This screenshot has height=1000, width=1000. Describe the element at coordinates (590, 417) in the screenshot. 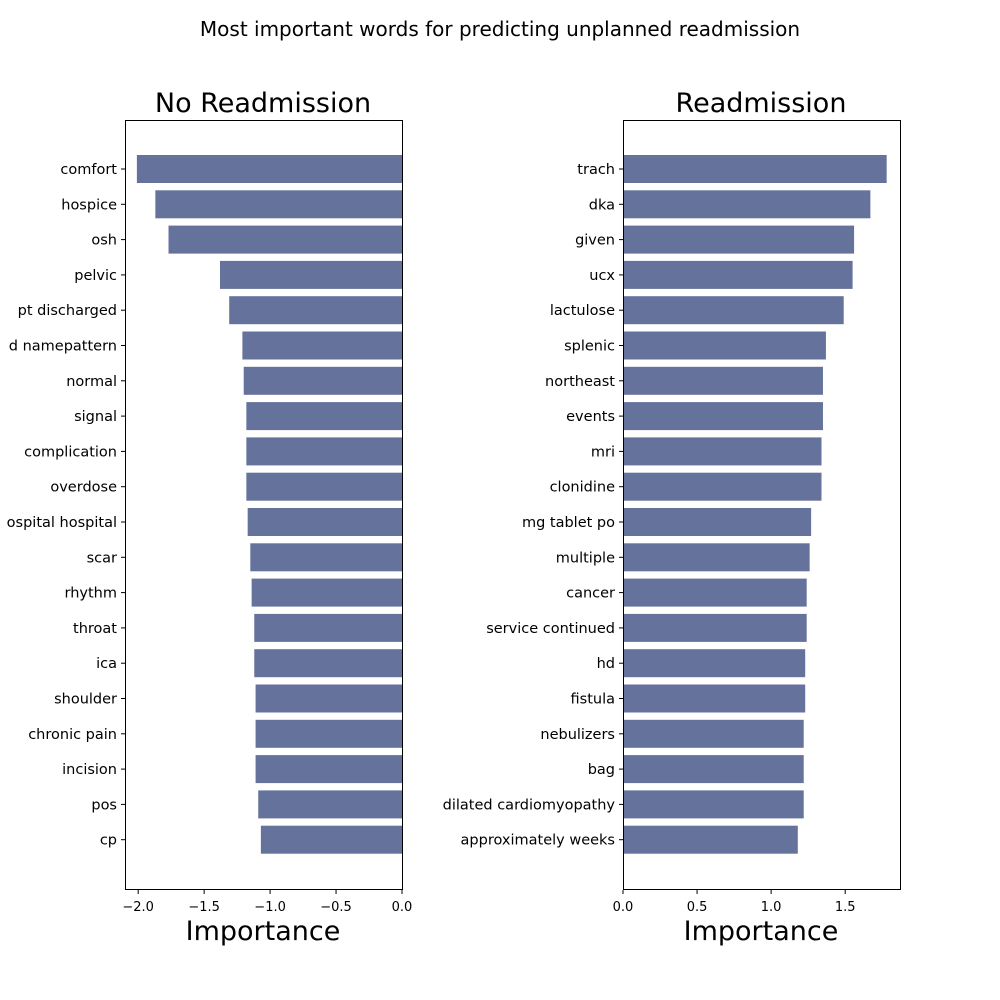

I see `y-tick-label-readmission: events` at that location.